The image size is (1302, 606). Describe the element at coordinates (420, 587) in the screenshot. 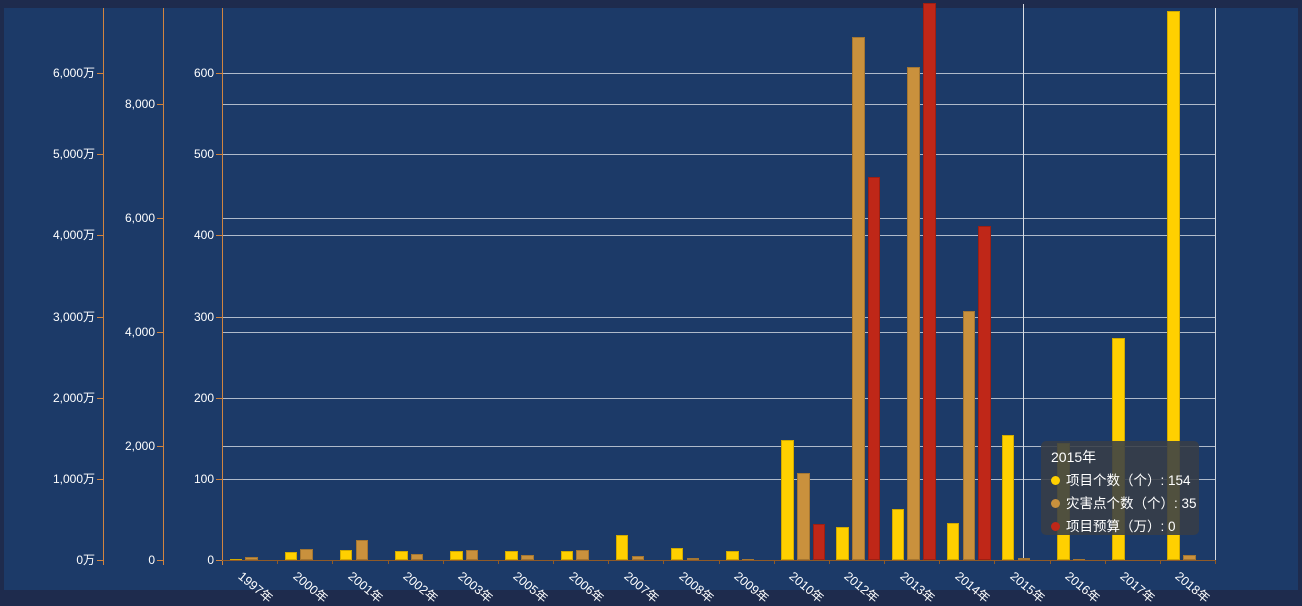

I see `x-axis-label-2002: 2002年` at that location.